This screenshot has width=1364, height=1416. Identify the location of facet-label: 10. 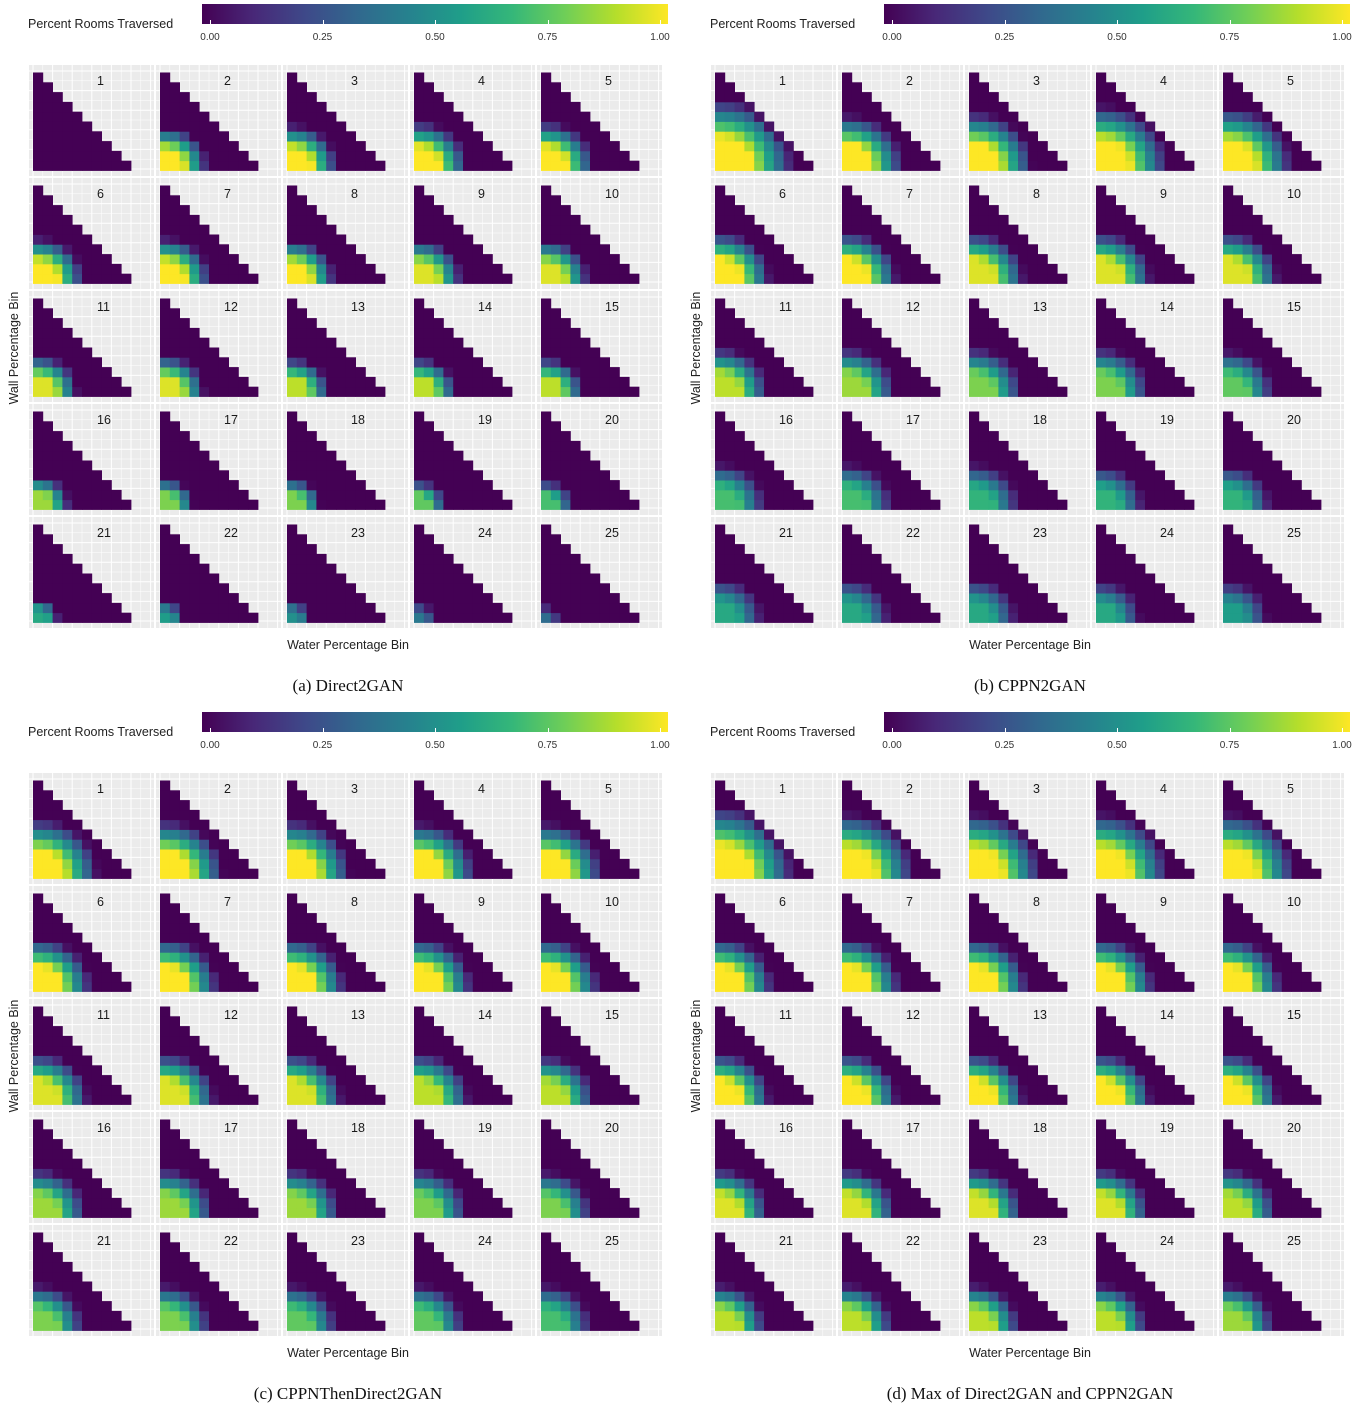
(1294, 194).